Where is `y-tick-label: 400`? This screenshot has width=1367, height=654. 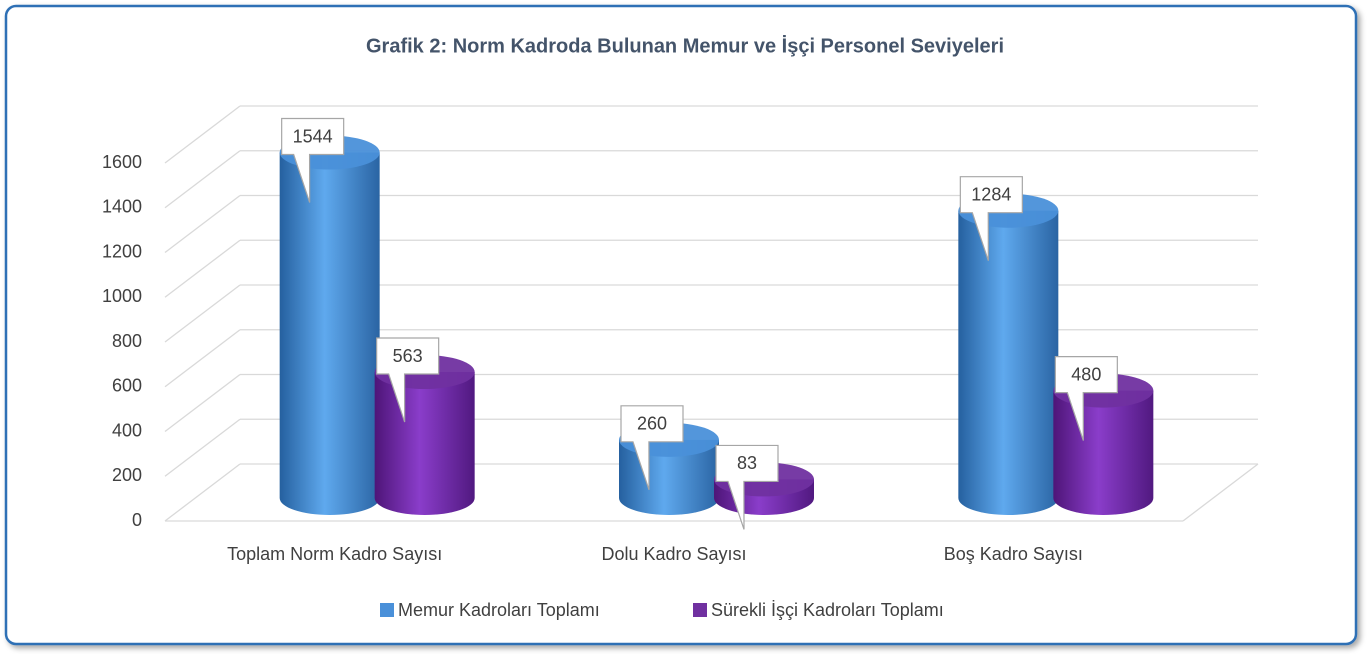 y-tick-label: 400 is located at coordinates (127, 430).